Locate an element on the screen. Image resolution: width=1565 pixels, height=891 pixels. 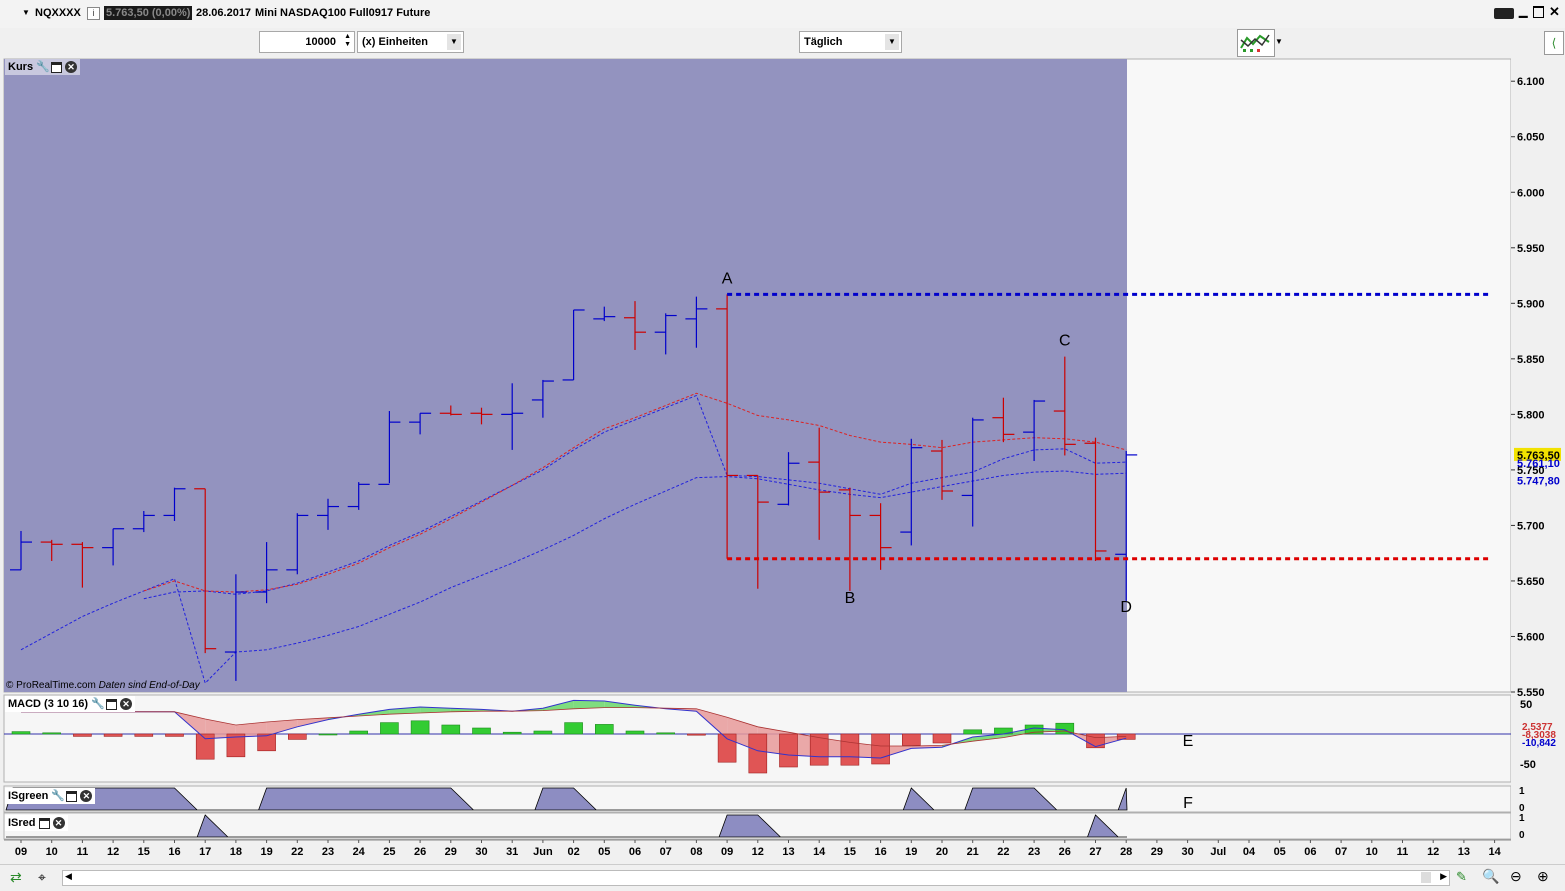
isgreen-panel-title: ISgreen is located at coordinates (28, 796).